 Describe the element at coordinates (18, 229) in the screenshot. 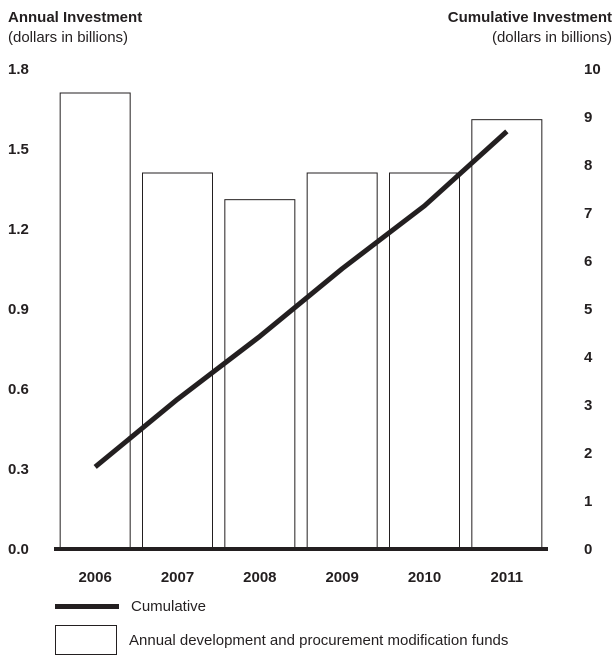

I see `left-tick-label: 1.2` at that location.